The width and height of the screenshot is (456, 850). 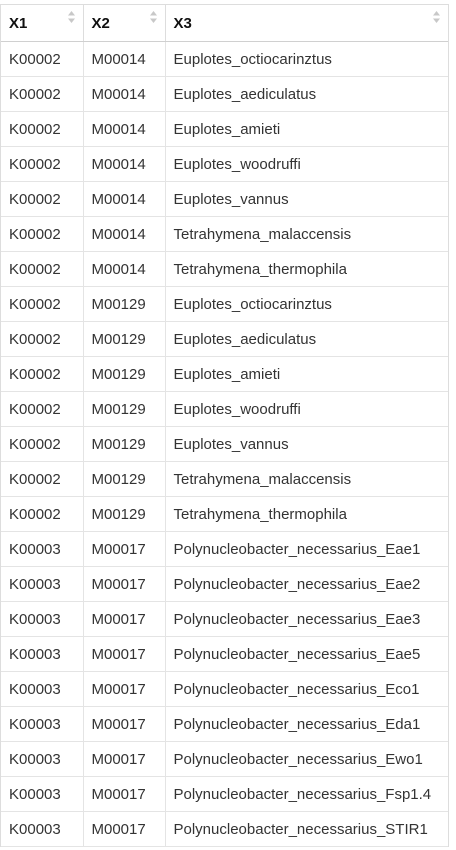 I want to click on table-row: K00002 M00014 Euplotes_woodruffi, so click(x=224, y=164).